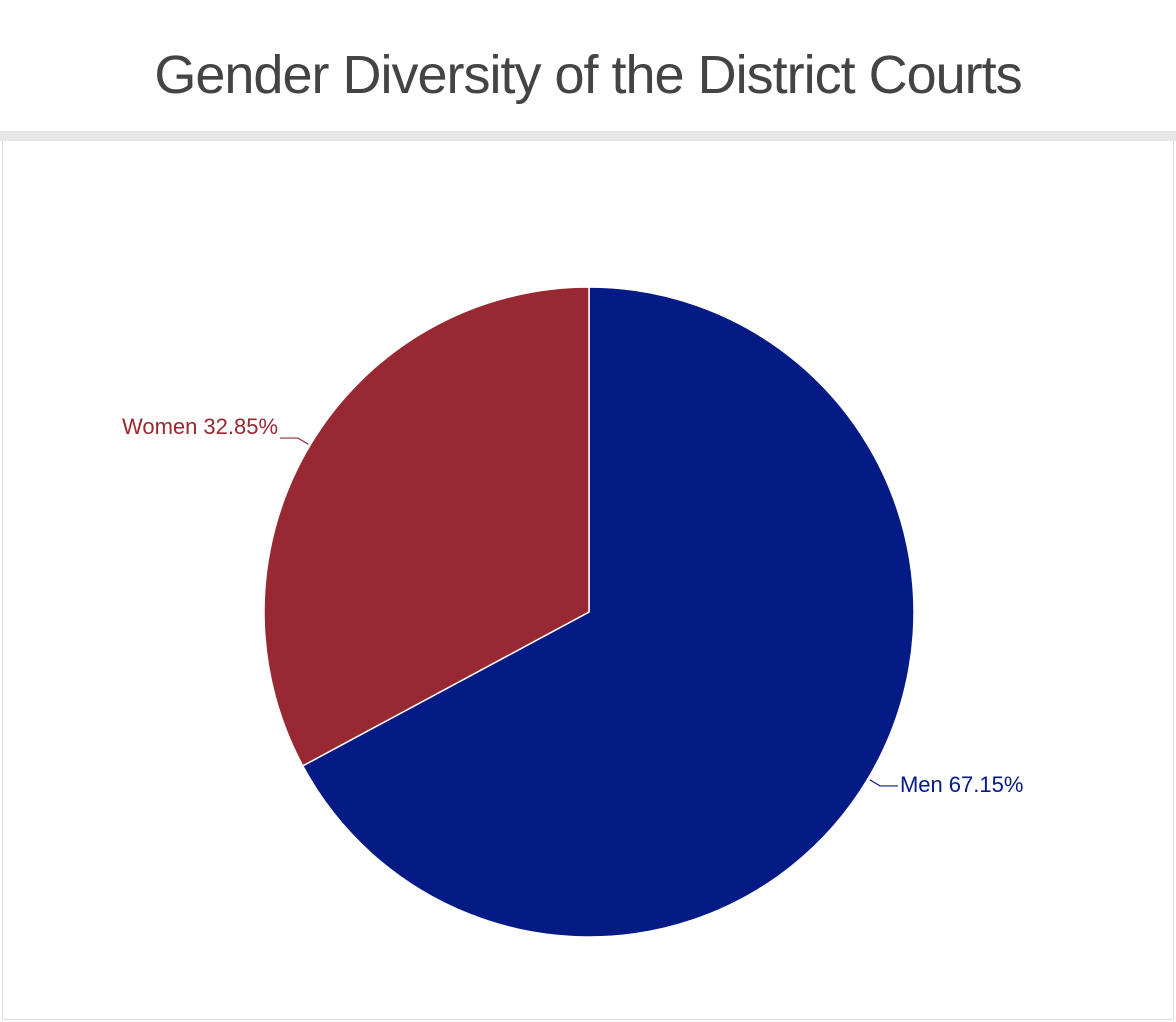  I want to click on category-label: Men, so click(921, 784).